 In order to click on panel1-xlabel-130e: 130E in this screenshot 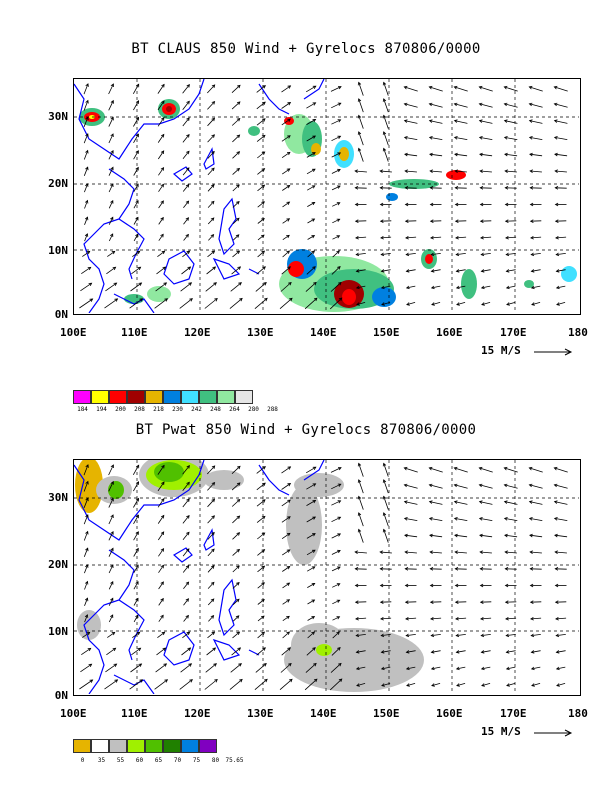, I will do `click(260, 332)`.